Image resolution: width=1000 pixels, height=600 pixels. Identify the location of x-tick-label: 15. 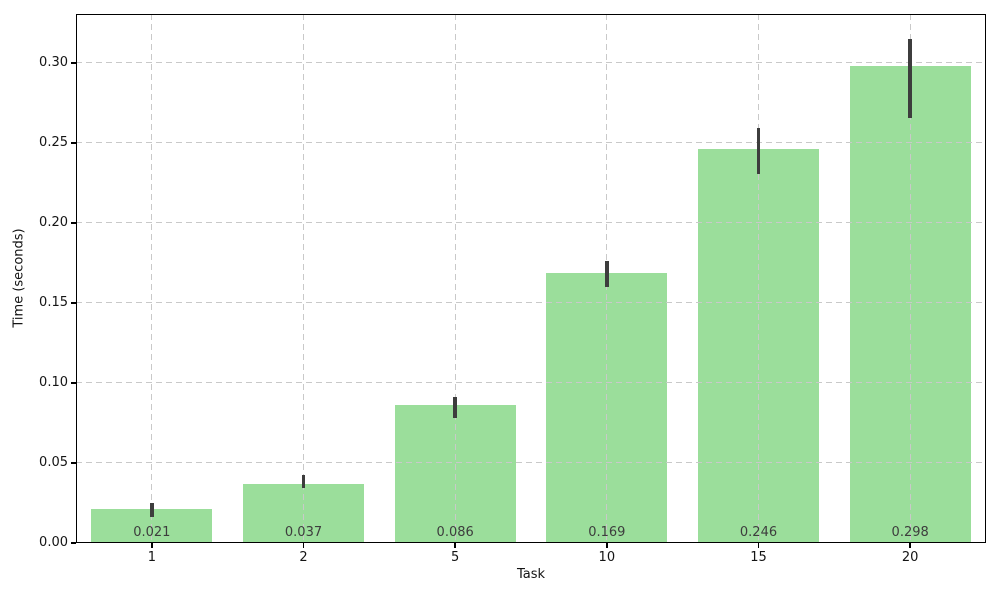
(758, 557).